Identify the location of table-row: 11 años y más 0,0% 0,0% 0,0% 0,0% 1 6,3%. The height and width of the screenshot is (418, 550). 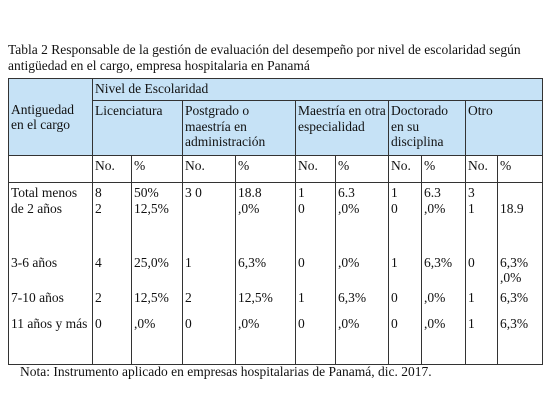
(276, 339).